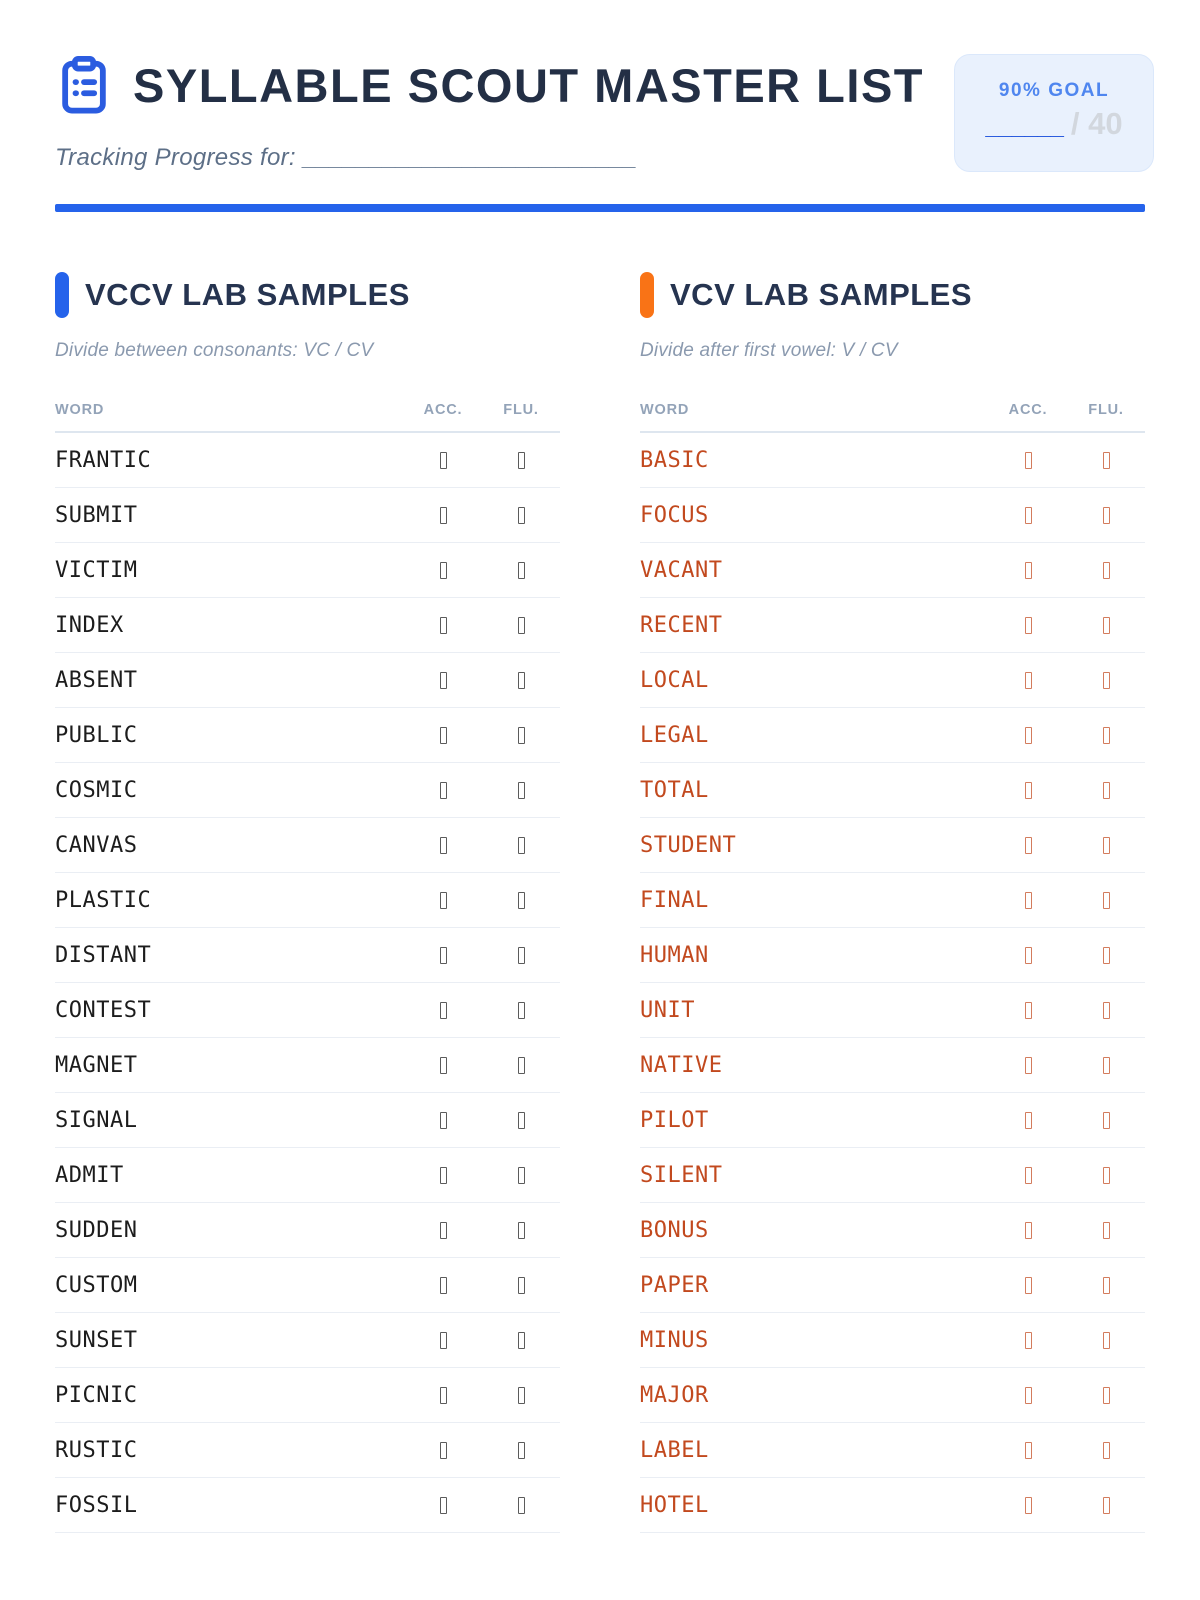 The image size is (1200, 1600). I want to click on section-vccv-header: VCCV LAB SAMPLES, so click(307, 295).